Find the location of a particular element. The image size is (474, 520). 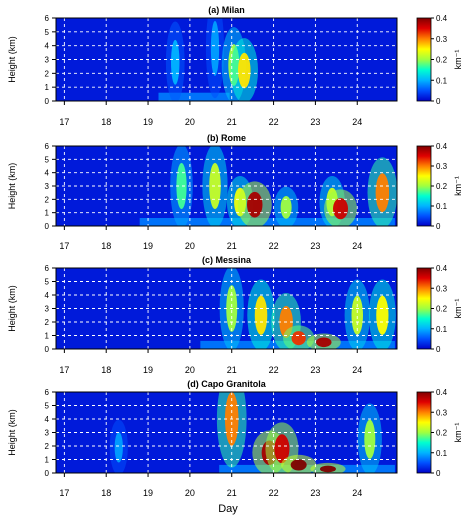

panel-title: (d) Capo Granitola is located at coordinates (226, 384).